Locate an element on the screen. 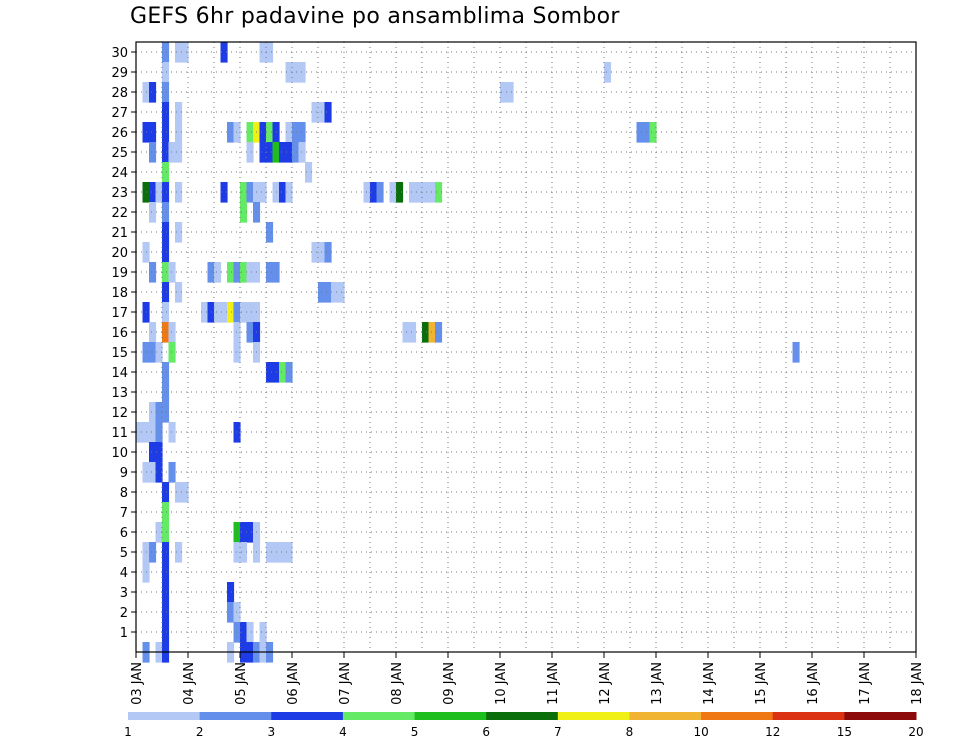 This screenshot has width=960, height=746. legend-label: 12 is located at coordinates (772, 732).